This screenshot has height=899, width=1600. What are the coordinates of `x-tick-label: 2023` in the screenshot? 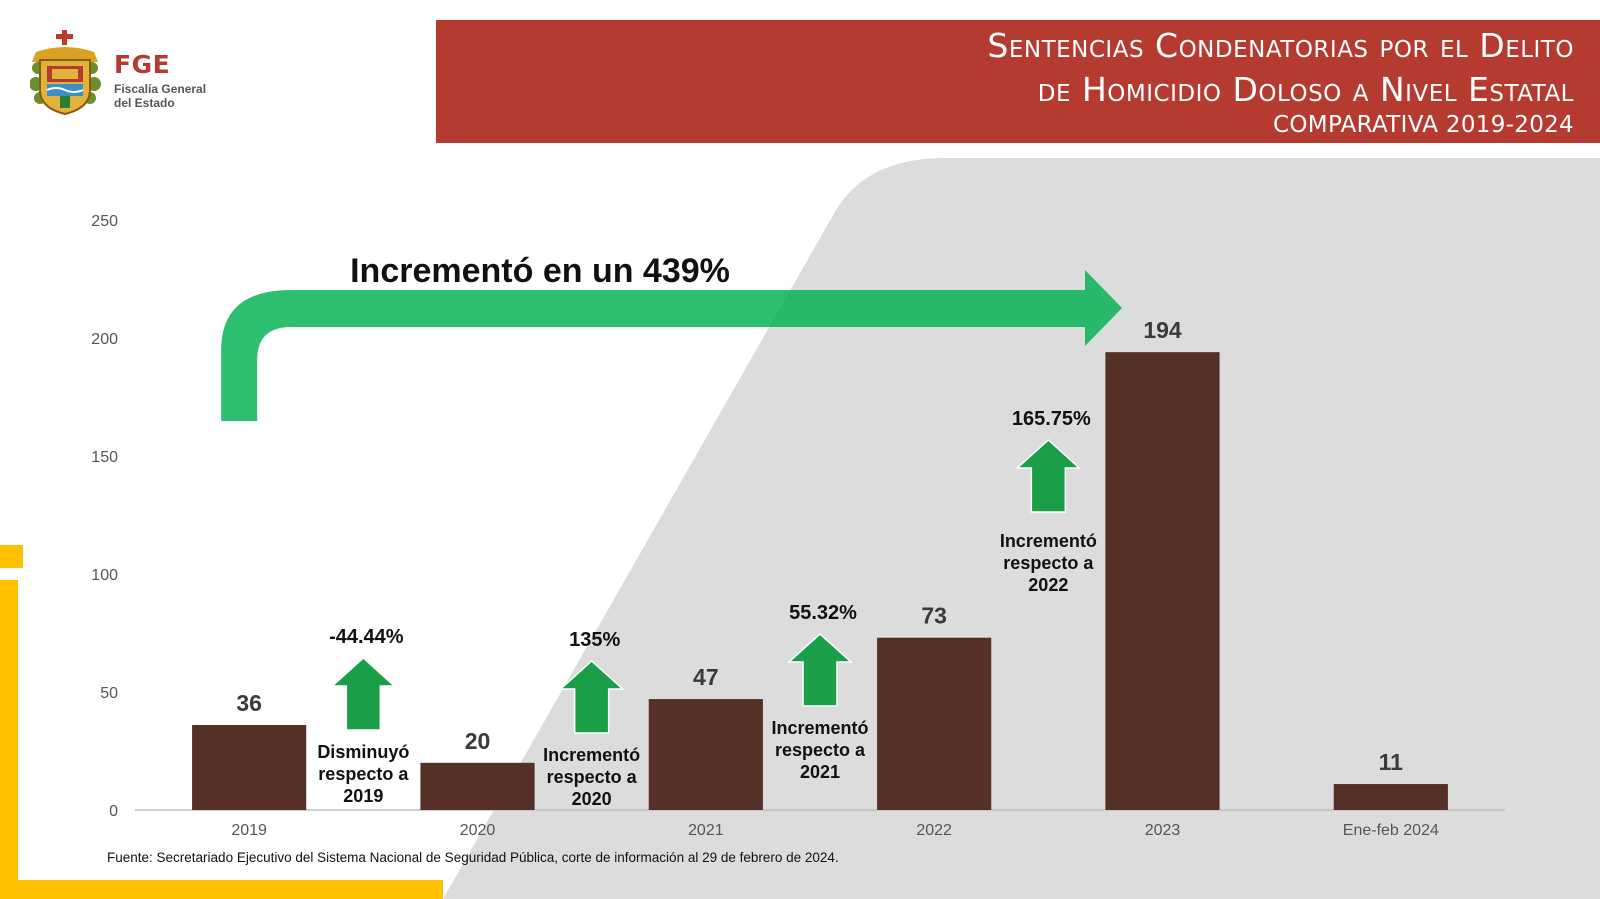 It's located at (1163, 830).